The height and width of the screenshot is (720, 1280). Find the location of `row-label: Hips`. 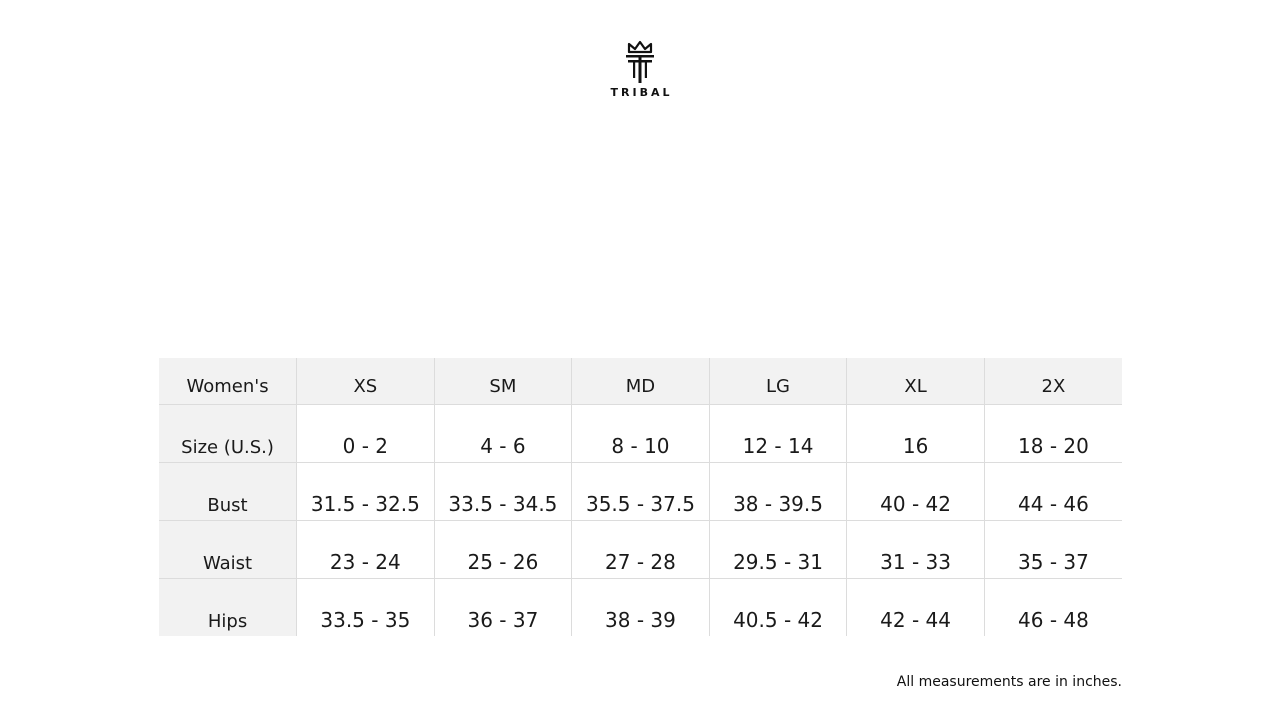

row-label: Hips is located at coordinates (228, 607).